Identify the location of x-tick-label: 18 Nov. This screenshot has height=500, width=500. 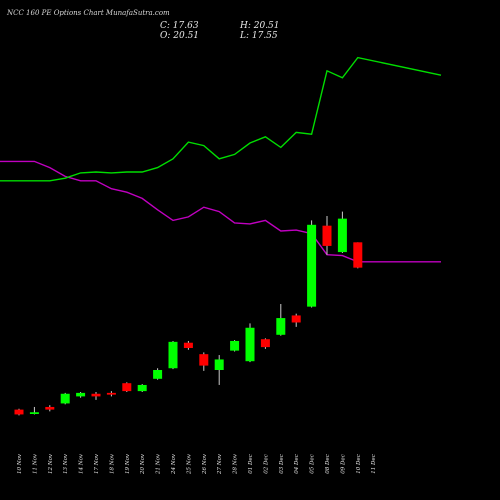
(112, 463).